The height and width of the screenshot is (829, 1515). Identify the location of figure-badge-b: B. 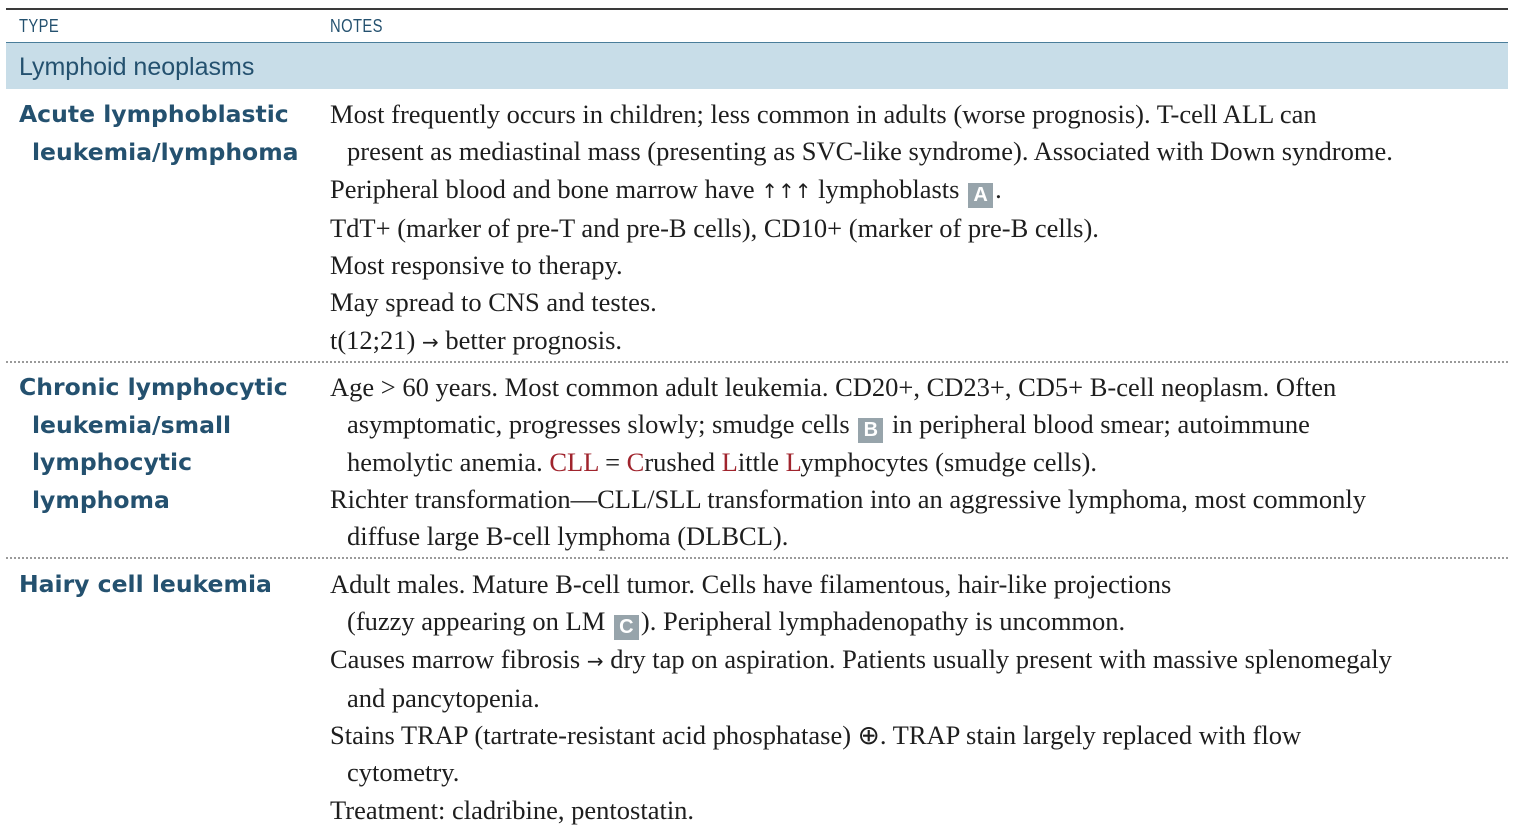
(871, 431).